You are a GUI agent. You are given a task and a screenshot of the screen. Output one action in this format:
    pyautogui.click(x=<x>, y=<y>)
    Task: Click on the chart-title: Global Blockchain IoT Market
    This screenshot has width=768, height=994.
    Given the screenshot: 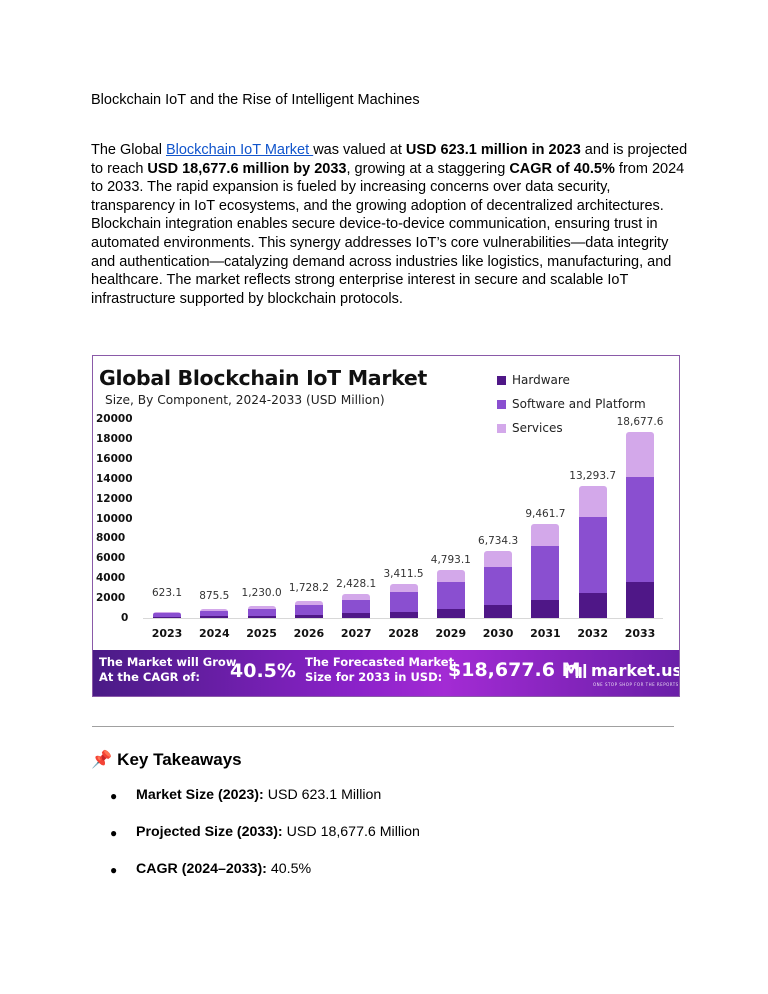 What is the action you would take?
    pyautogui.click(x=263, y=378)
    